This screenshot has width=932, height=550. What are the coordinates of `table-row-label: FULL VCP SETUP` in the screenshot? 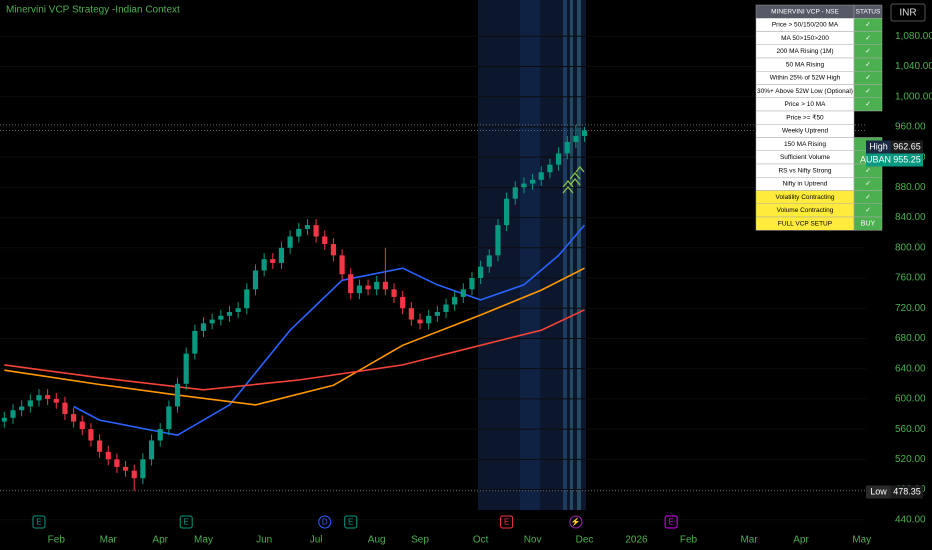 It's located at (805, 223).